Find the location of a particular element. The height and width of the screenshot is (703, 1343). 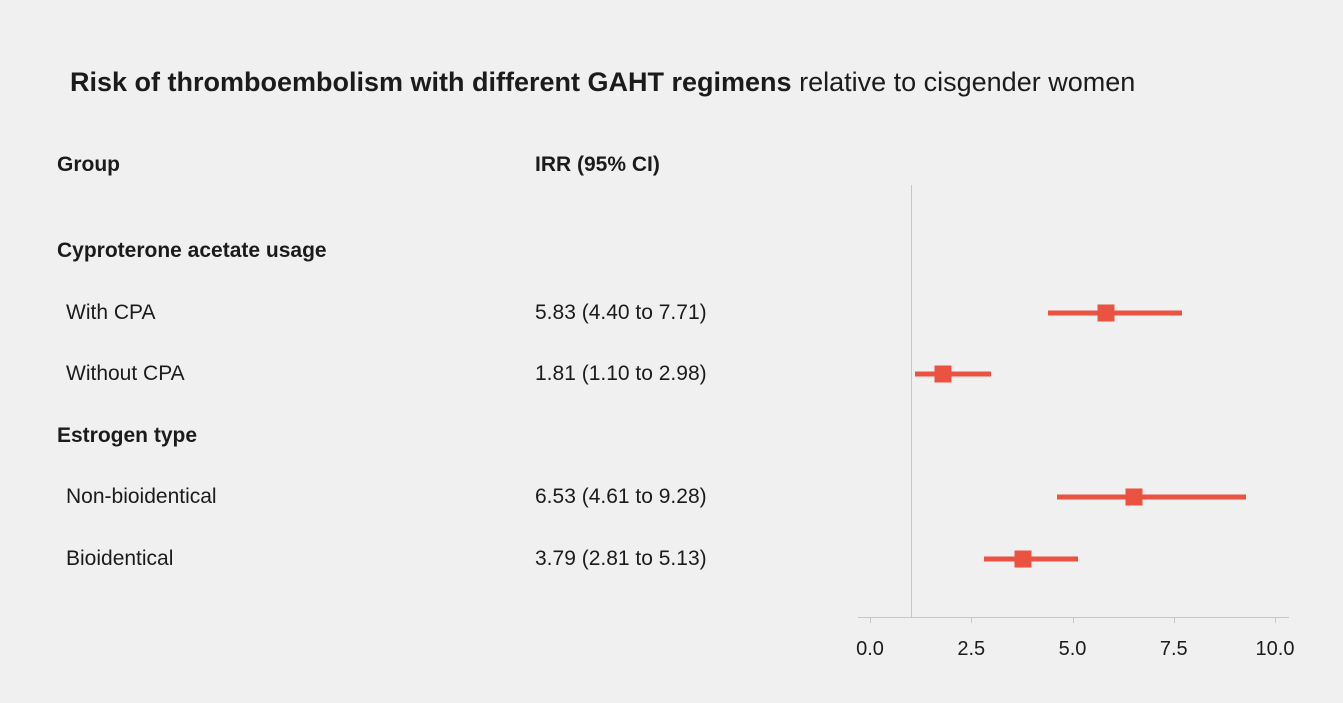

x-axis-tick-label: 10.0 is located at coordinates (1275, 649).